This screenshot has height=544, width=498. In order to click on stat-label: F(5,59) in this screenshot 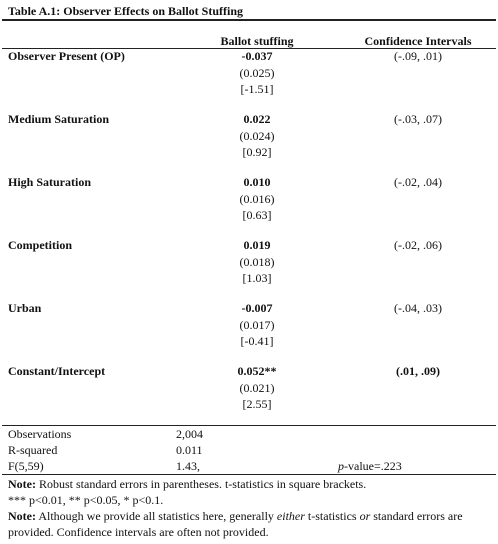, I will do `click(26, 466)`.